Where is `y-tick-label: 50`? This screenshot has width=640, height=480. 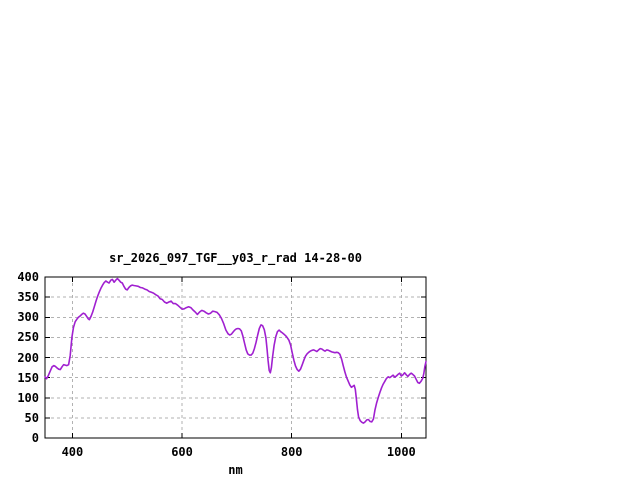
y-tick-label: 50 is located at coordinates (31, 417).